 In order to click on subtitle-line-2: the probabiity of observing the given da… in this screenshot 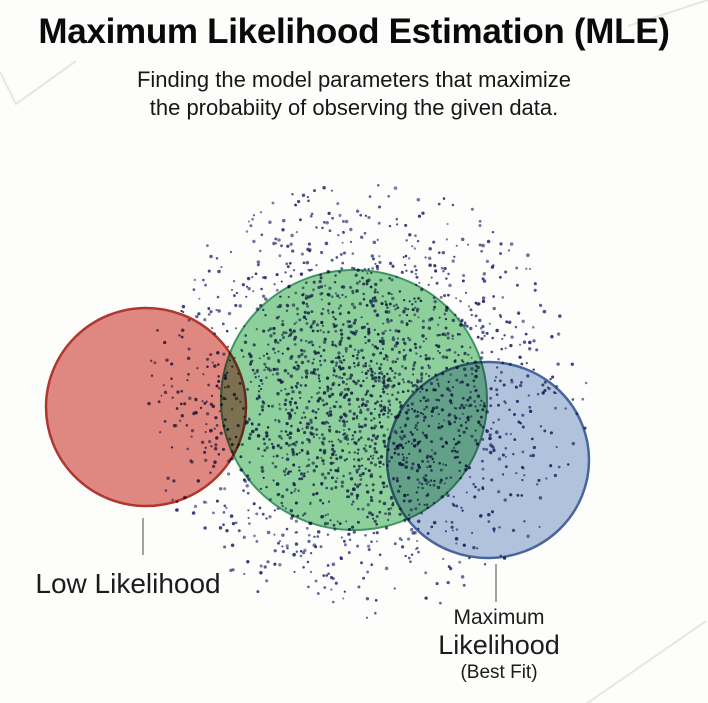, I will do `click(354, 107)`.